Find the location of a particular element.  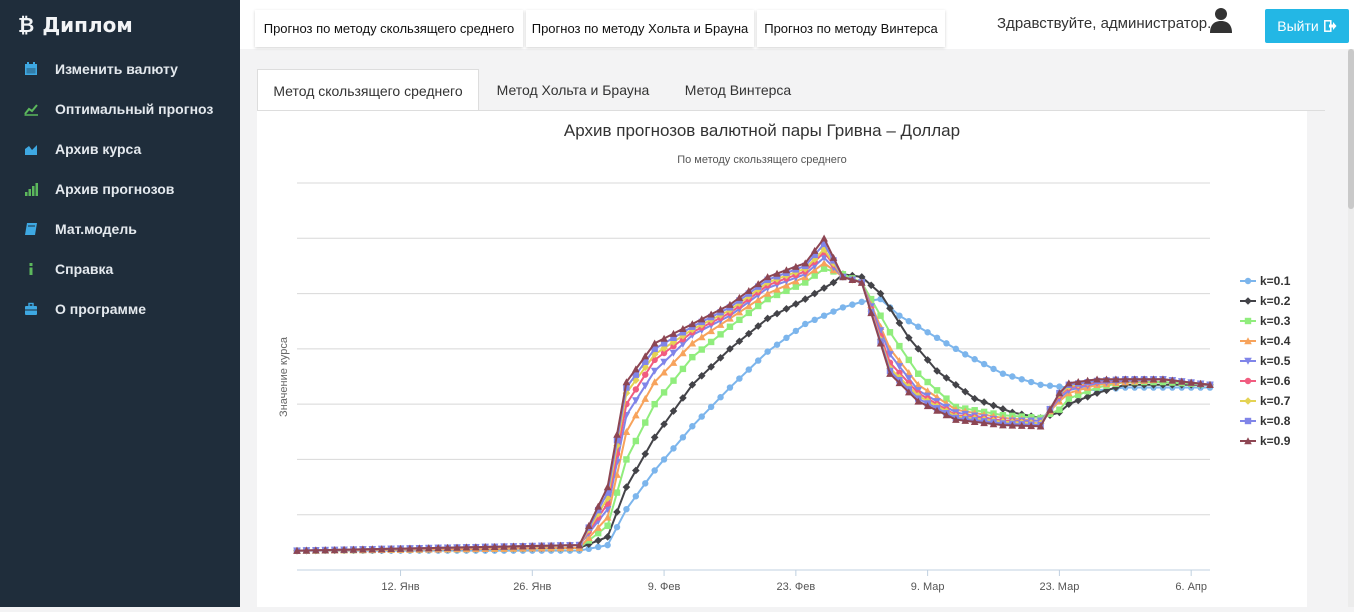

legend-item: k=0.9 is located at coordinates (1265, 441).